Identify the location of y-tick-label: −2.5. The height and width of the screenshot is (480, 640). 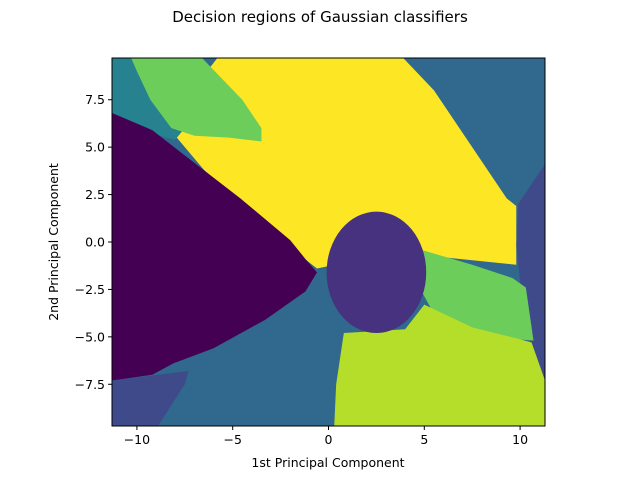
(90, 289).